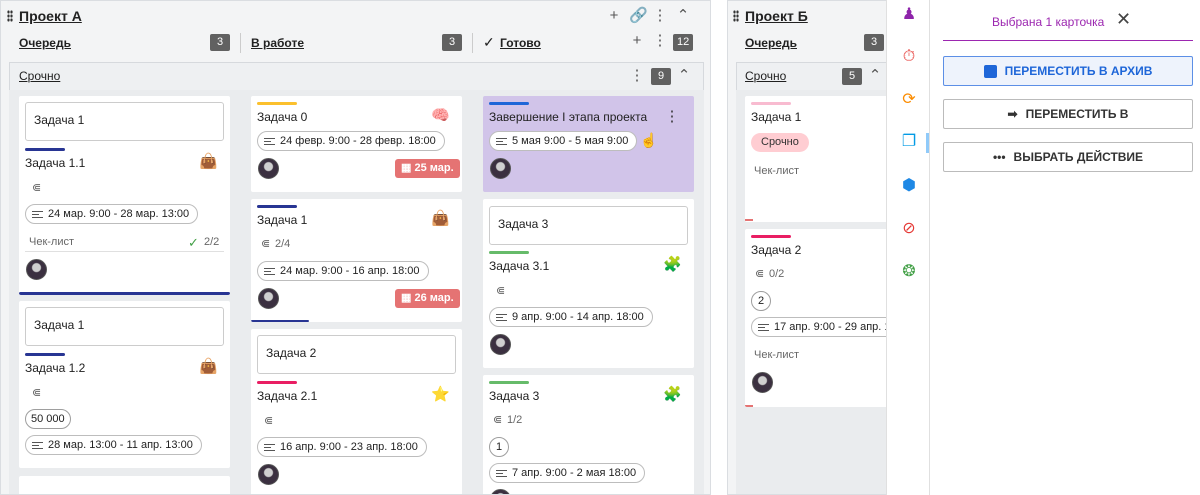  Describe the element at coordinates (427, 168) in the screenshot. I see `overdue-badge: ▦ 25 мар.` at that location.